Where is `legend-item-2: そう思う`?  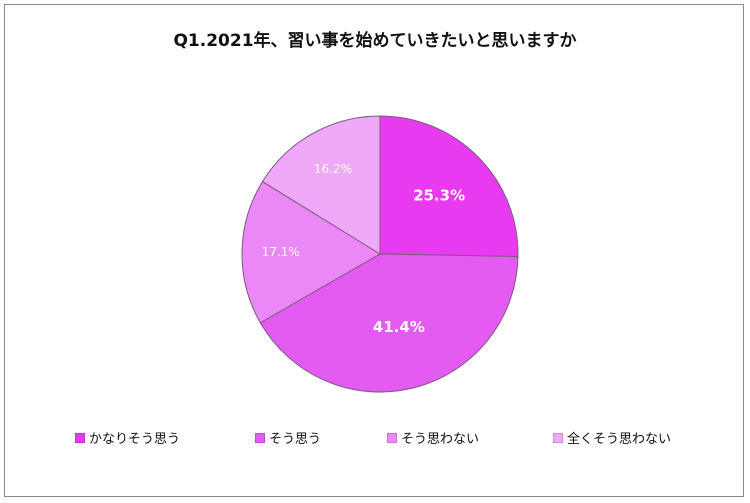
legend-item-2: そう思う is located at coordinates (288, 437).